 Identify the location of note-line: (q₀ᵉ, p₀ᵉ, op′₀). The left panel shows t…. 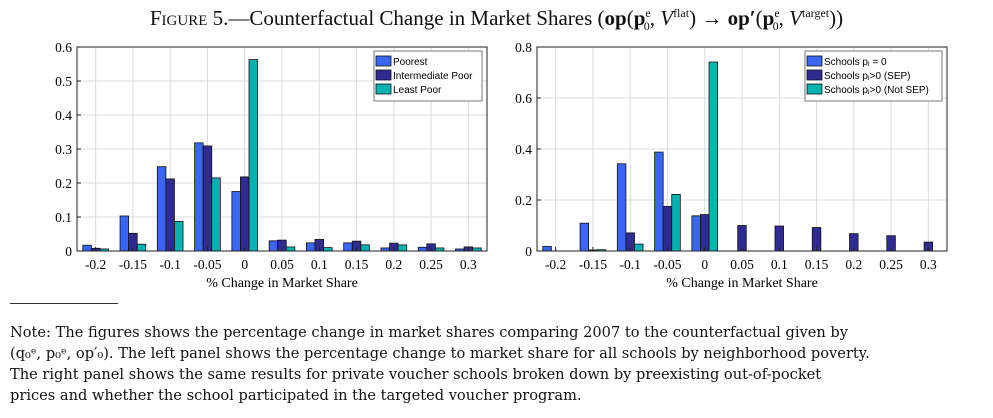
(440, 353).